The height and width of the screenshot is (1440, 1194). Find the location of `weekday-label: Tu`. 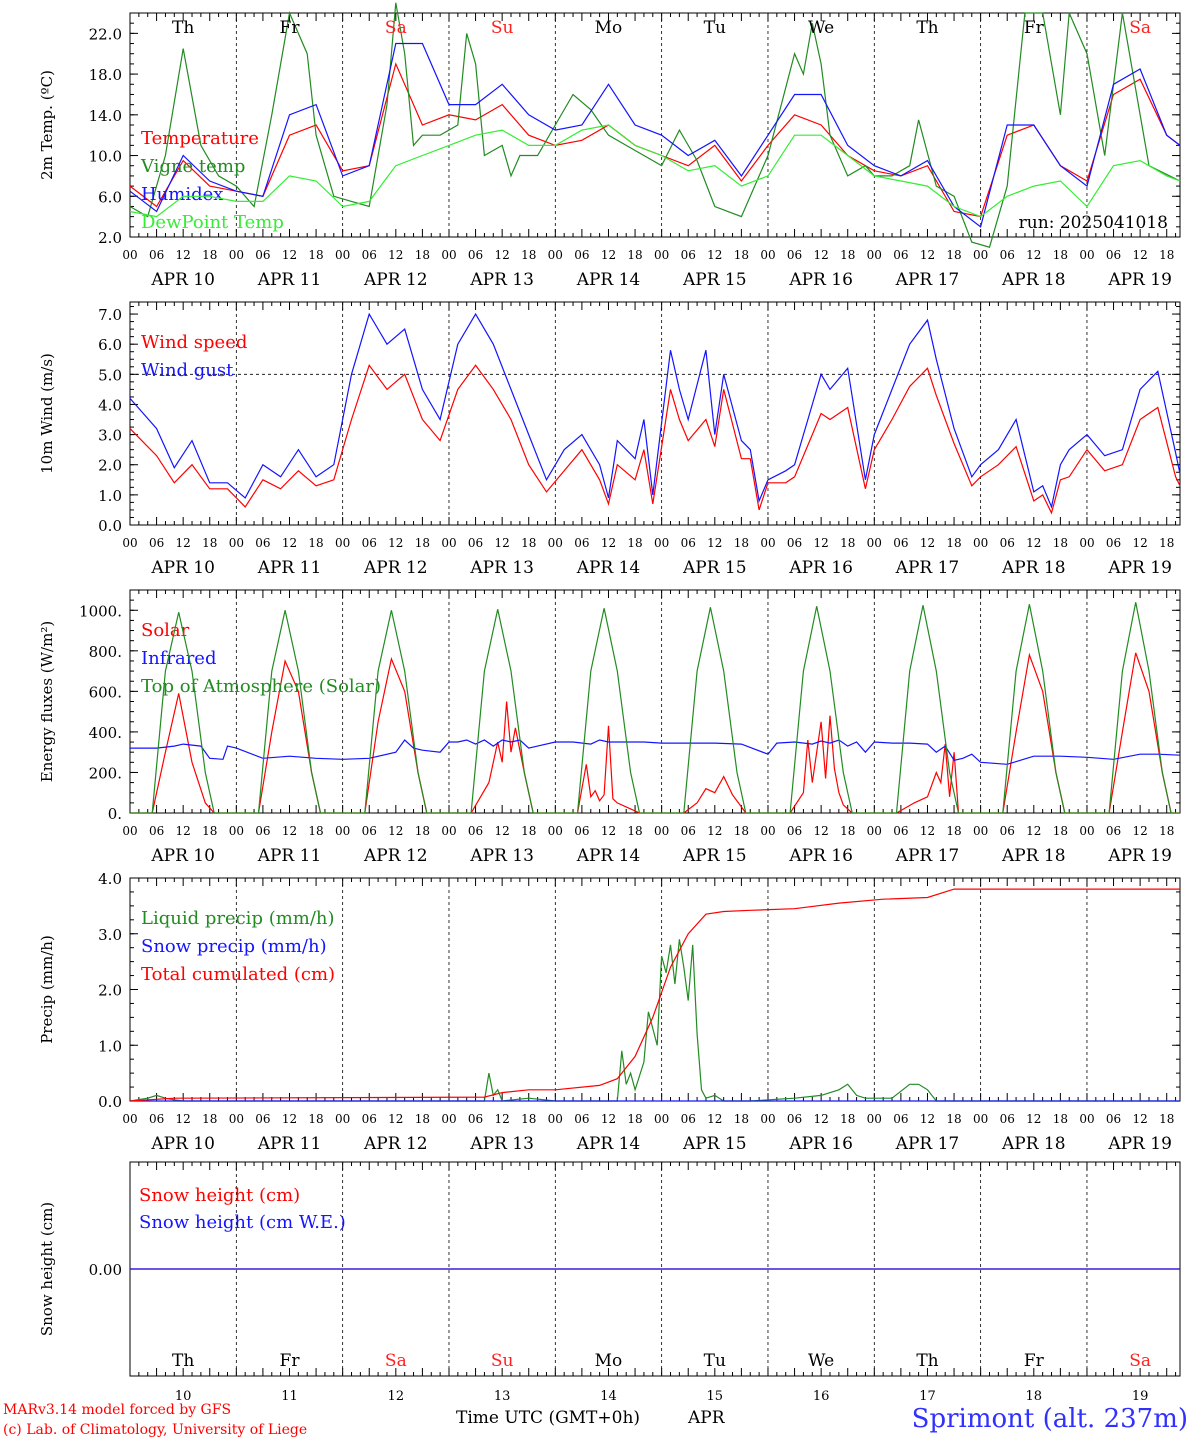

weekday-label: Tu is located at coordinates (715, 1361).